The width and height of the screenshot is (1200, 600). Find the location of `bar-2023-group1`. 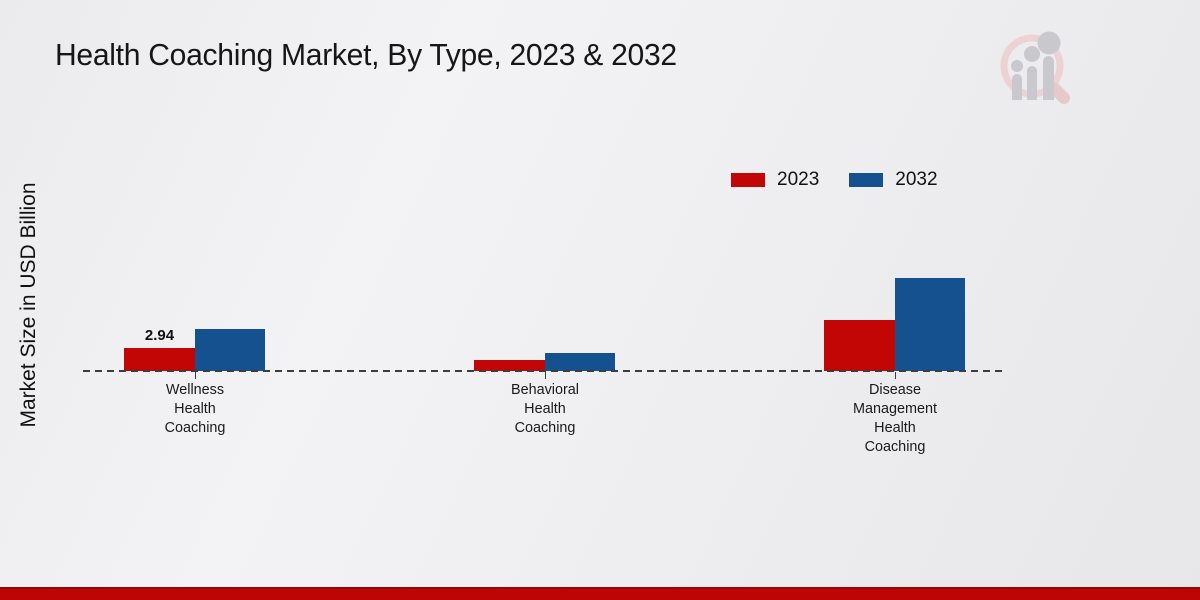

bar-2023-group1 is located at coordinates (159, 359).